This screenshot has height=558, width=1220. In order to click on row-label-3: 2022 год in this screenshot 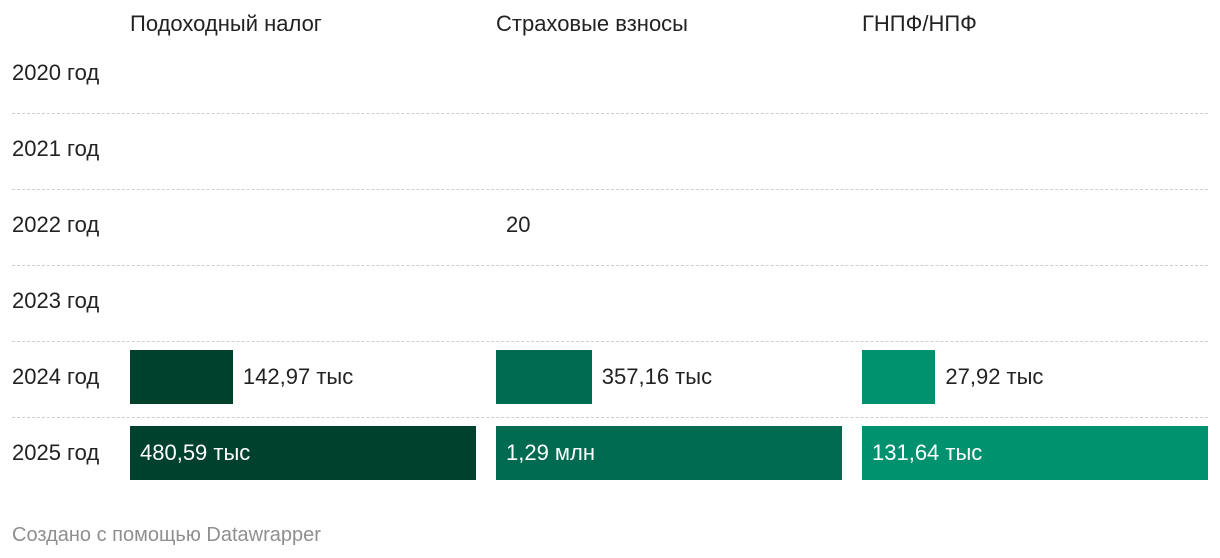, I will do `click(56, 224)`.